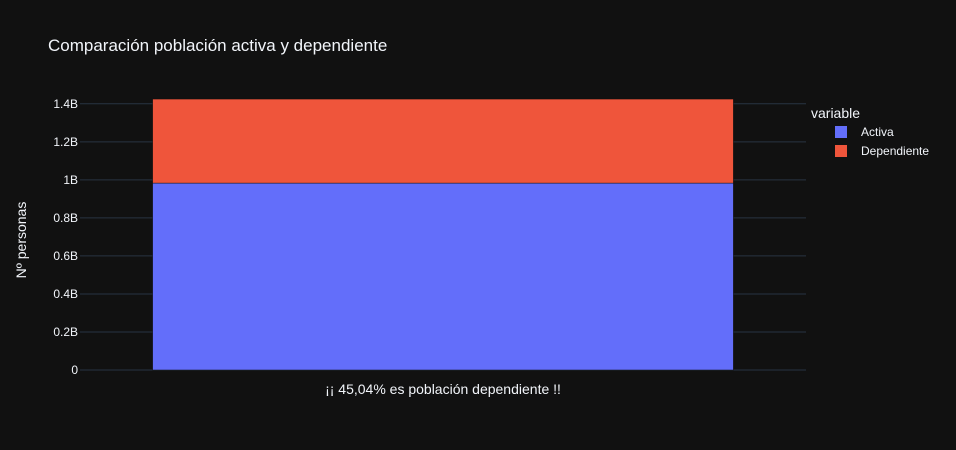 Image resolution: width=956 pixels, height=450 pixels. What do you see at coordinates (841, 151) in the screenshot?
I see `legend-swatch-dependiente` at bounding box center [841, 151].